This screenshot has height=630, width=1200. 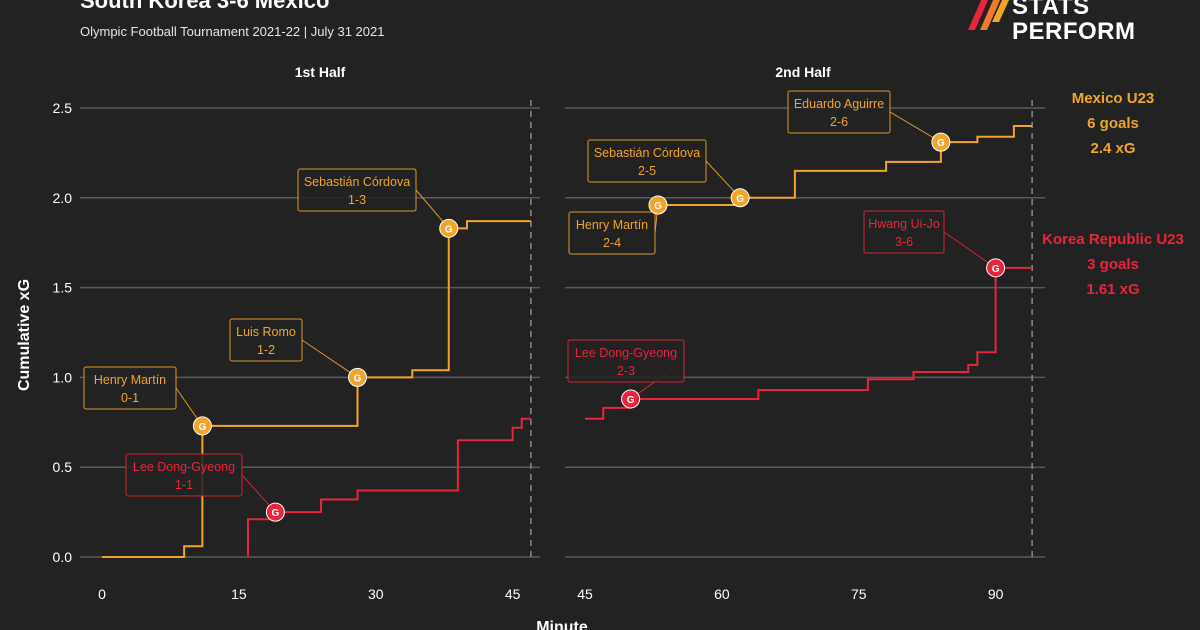 I want to click on y-tick-label: 1.0, so click(x=63, y=377).